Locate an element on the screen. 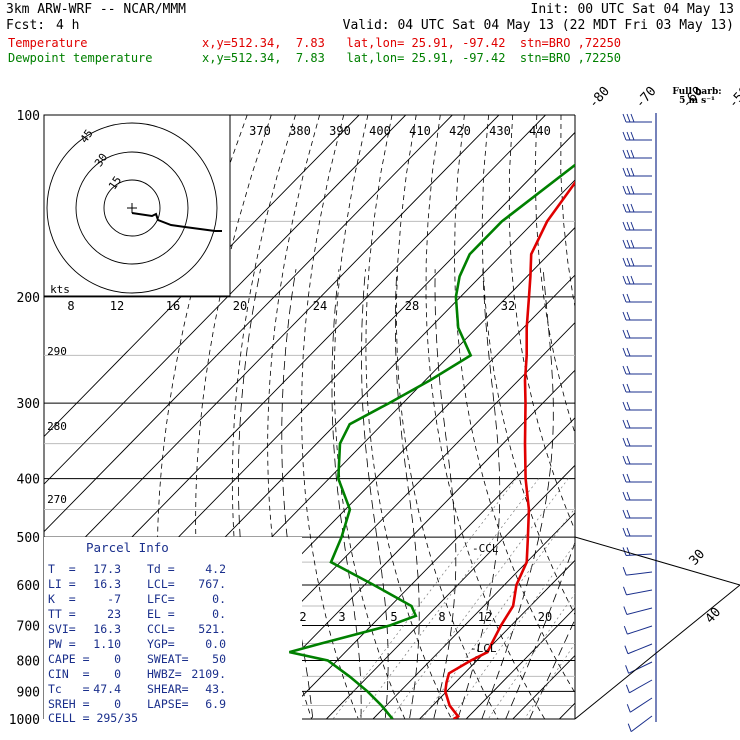 Image resolution: width=740 pixels, height=740 pixels. hodo-speed-label: 24 is located at coordinates (320, 306).